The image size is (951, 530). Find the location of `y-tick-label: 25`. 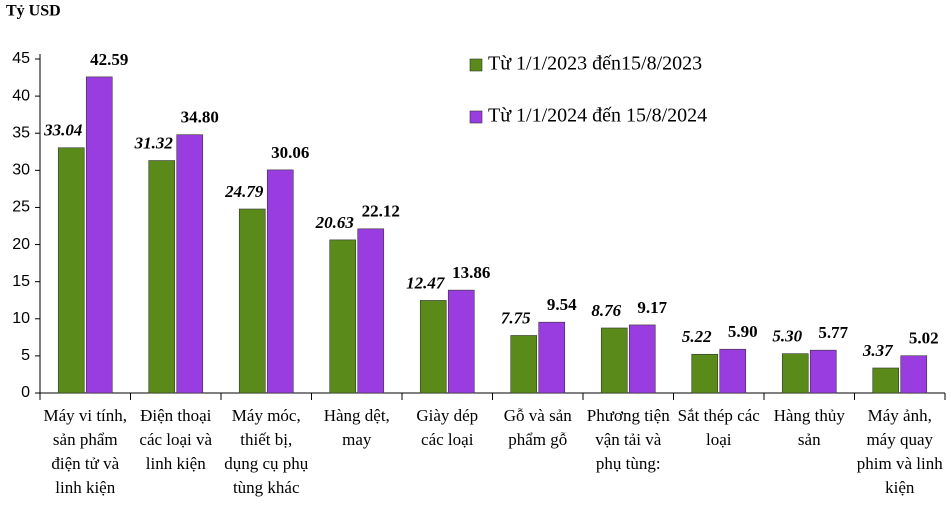

y-tick-label: 25 is located at coordinates (21, 207).